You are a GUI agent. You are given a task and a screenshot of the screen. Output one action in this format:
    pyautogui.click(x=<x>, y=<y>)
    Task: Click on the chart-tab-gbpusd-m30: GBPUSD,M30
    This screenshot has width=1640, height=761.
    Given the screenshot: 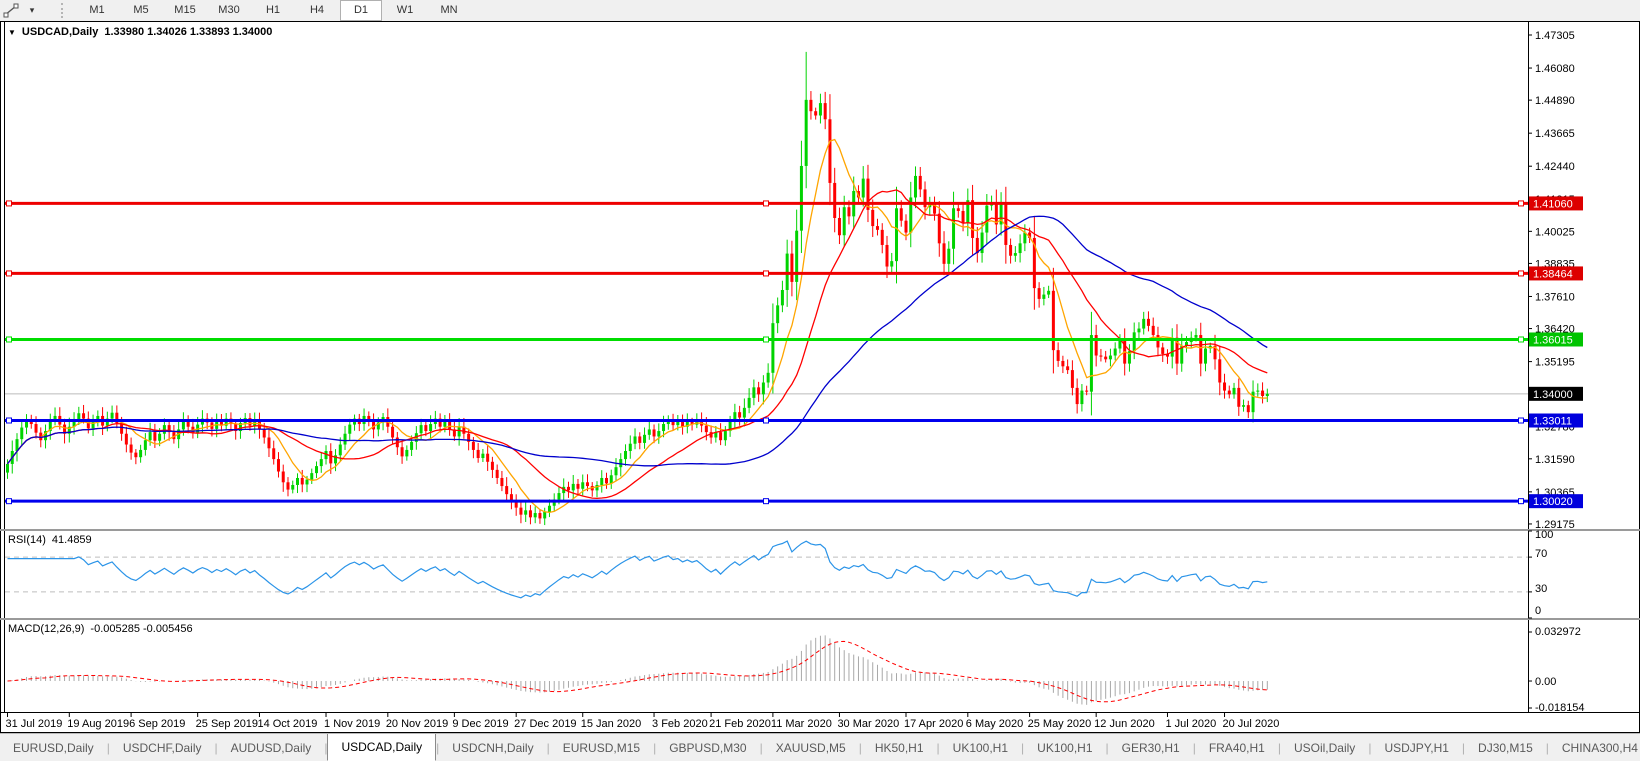 What is the action you would take?
    pyautogui.click(x=708, y=747)
    